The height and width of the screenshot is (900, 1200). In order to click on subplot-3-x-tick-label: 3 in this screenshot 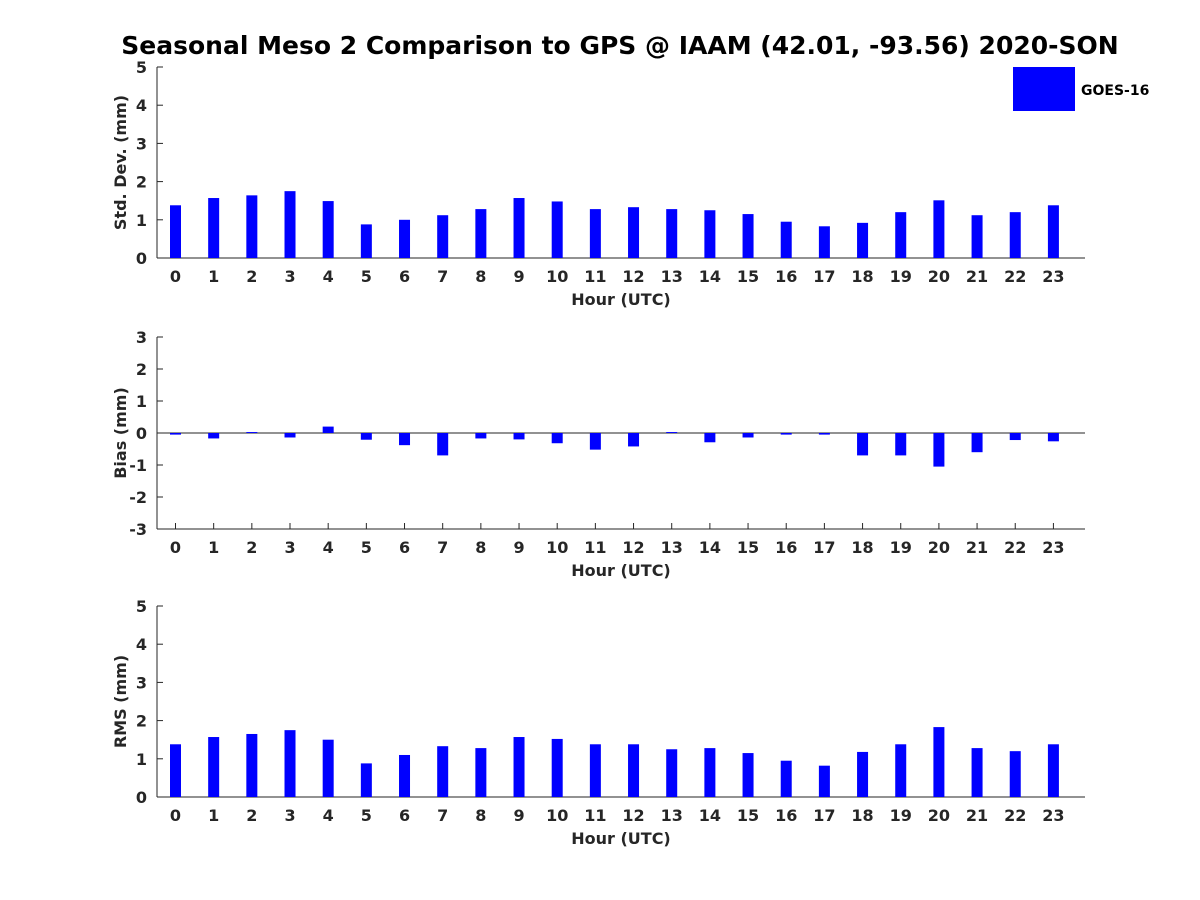, I will do `click(289, 815)`.